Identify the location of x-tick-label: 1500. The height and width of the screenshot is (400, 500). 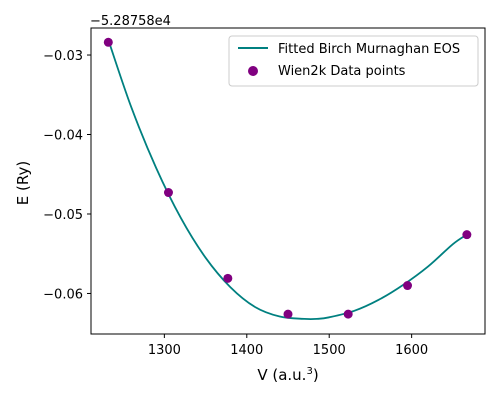
(329, 350).